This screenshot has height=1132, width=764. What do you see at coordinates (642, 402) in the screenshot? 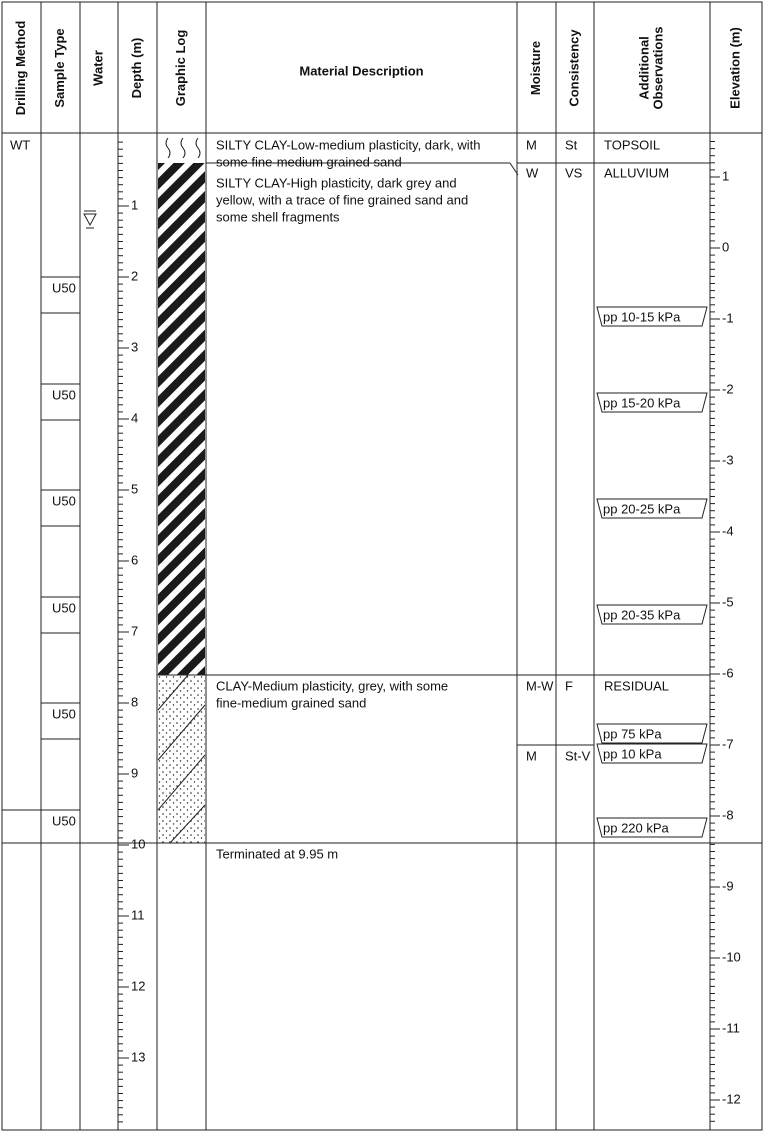
I see `pp-reading: pp 15-20 kPa` at bounding box center [642, 402].